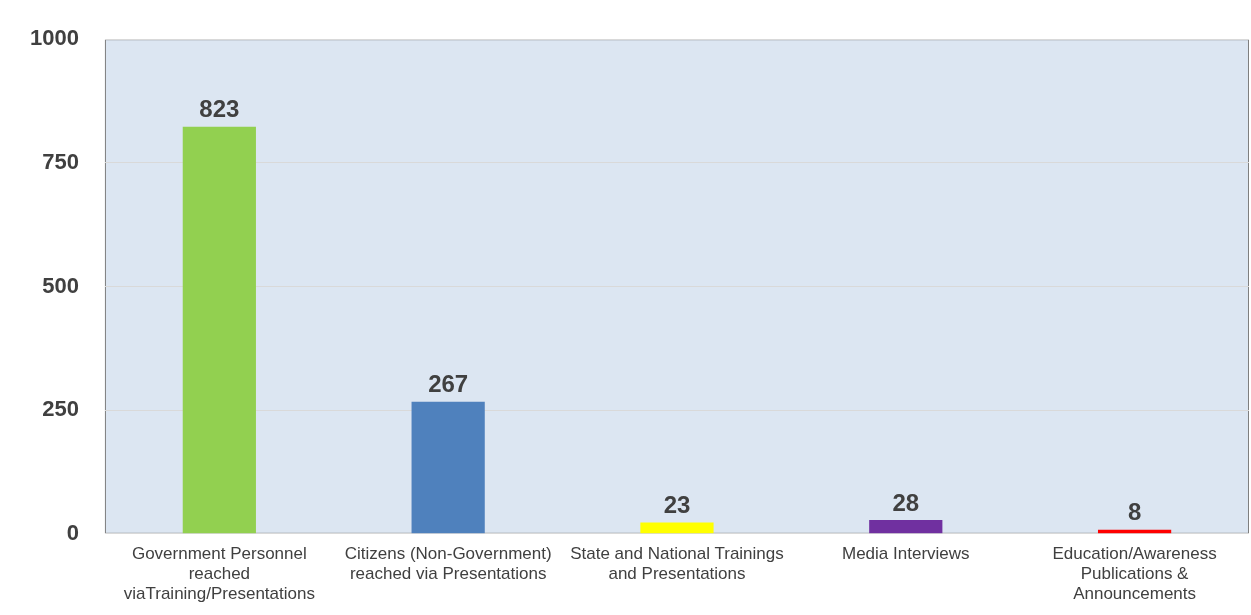 Image resolution: width=1251 pixels, height=615 pixels. Describe the element at coordinates (1134, 573) in the screenshot. I see `x-tick-label: Education/Awareness Publications & Announcements` at that location.